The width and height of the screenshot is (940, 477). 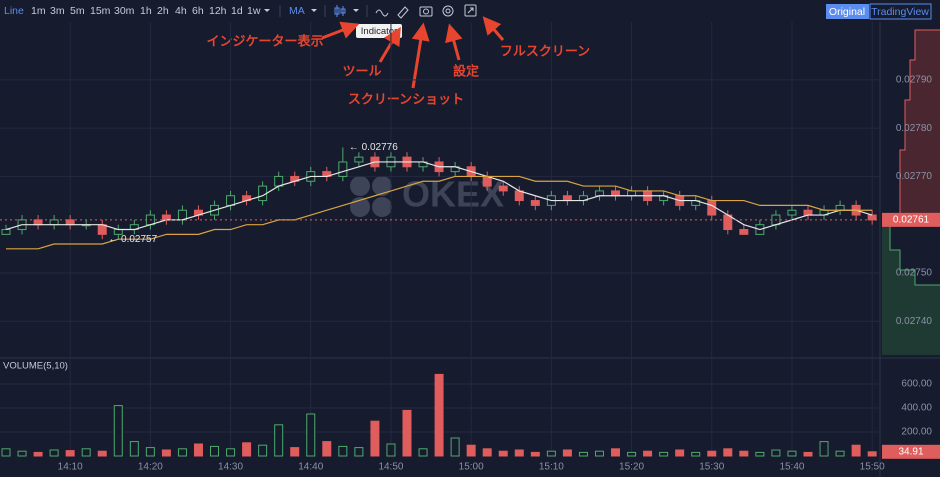 I want to click on x-tick-label: 14:50, so click(x=390, y=467).